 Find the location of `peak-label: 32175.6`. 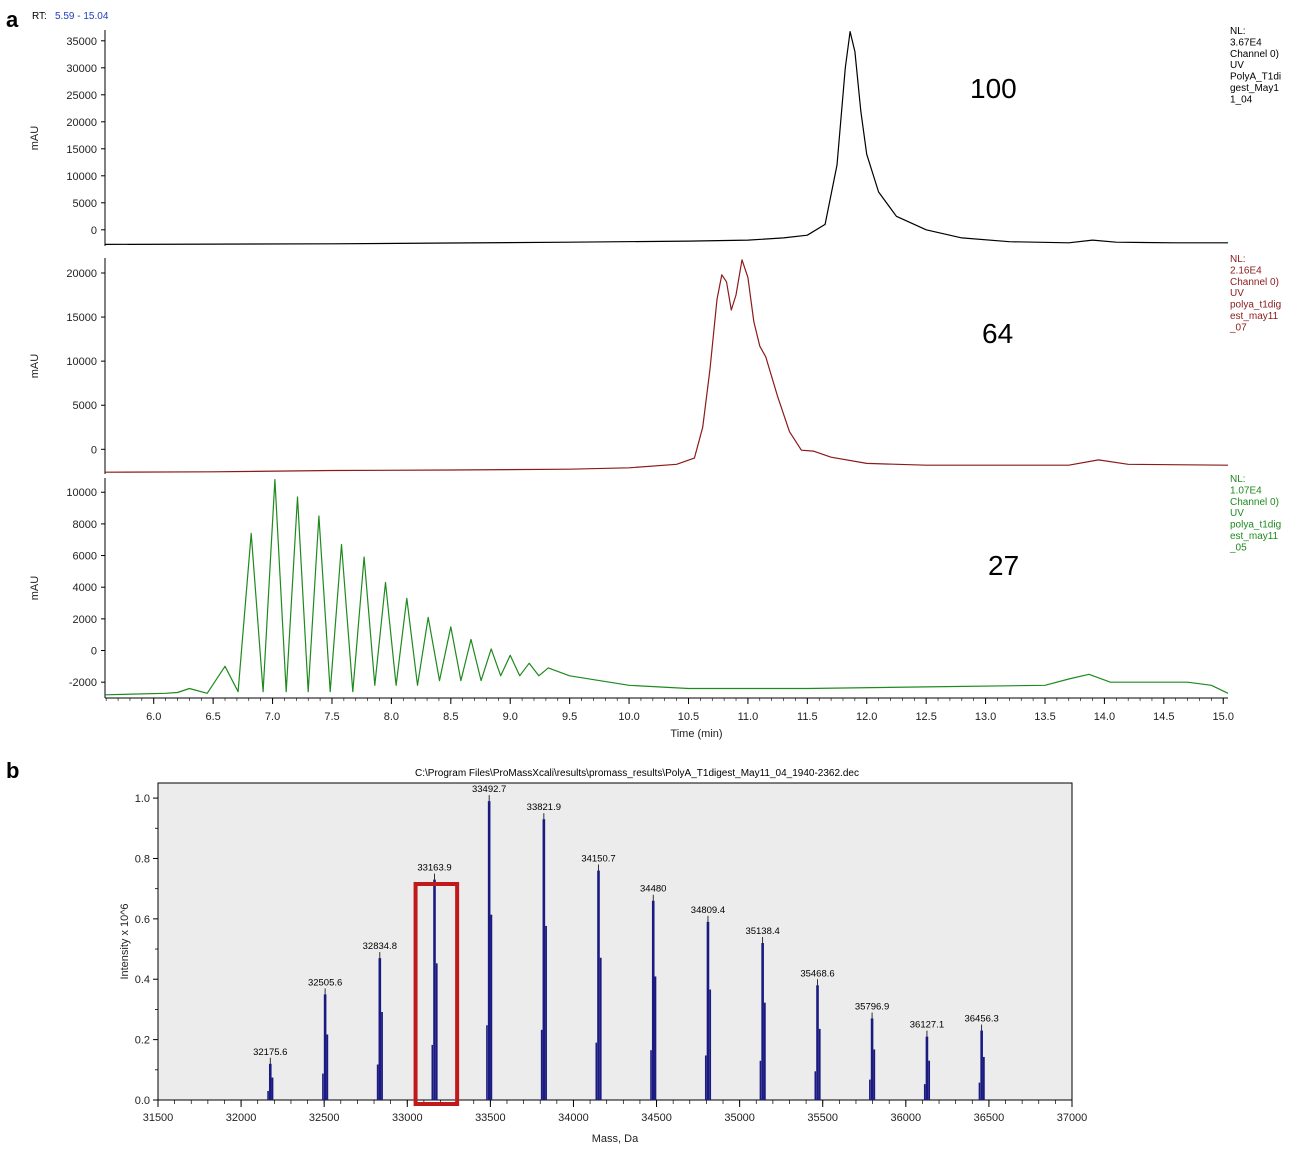

peak-label: 32175.6 is located at coordinates (270, 1052).